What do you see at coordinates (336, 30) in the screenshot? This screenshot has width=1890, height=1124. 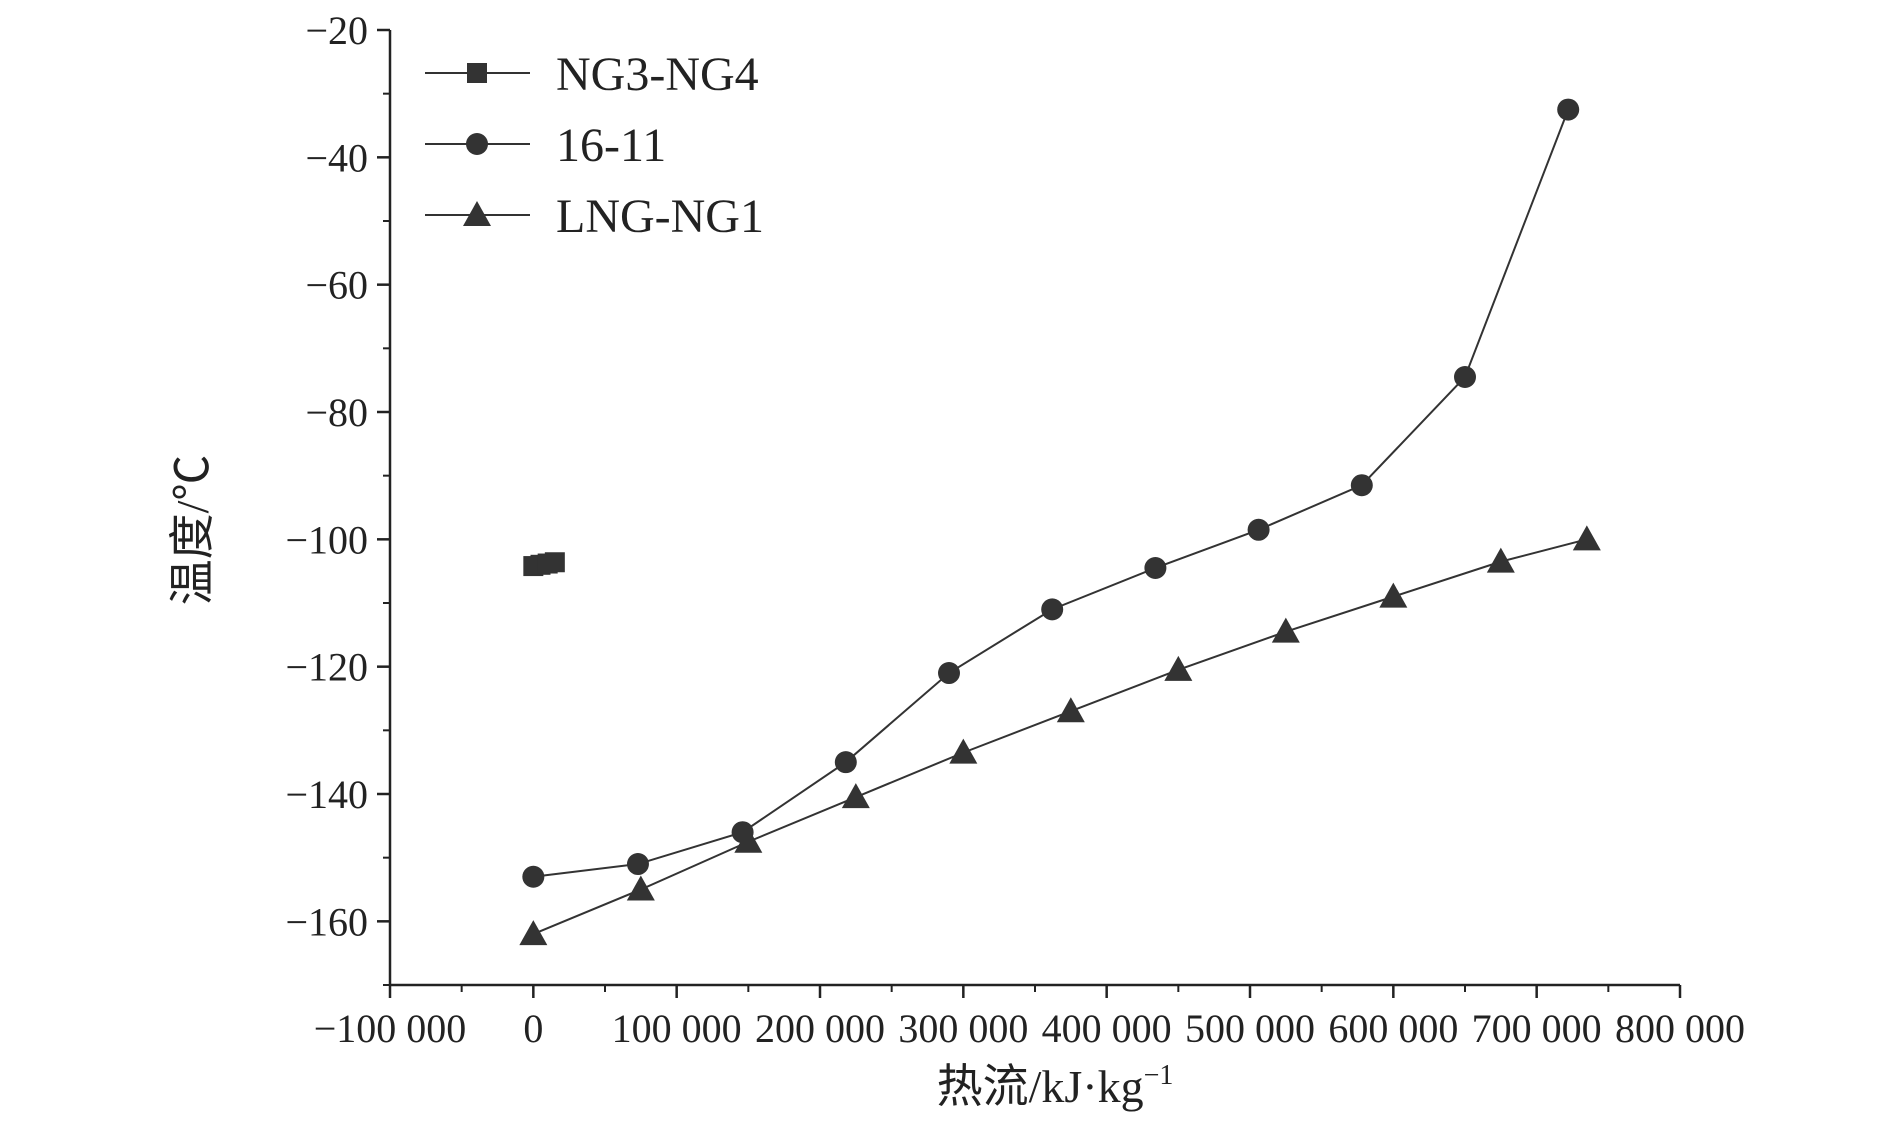 I see `y-tick-label: −20` at bounding box center [336, 30].